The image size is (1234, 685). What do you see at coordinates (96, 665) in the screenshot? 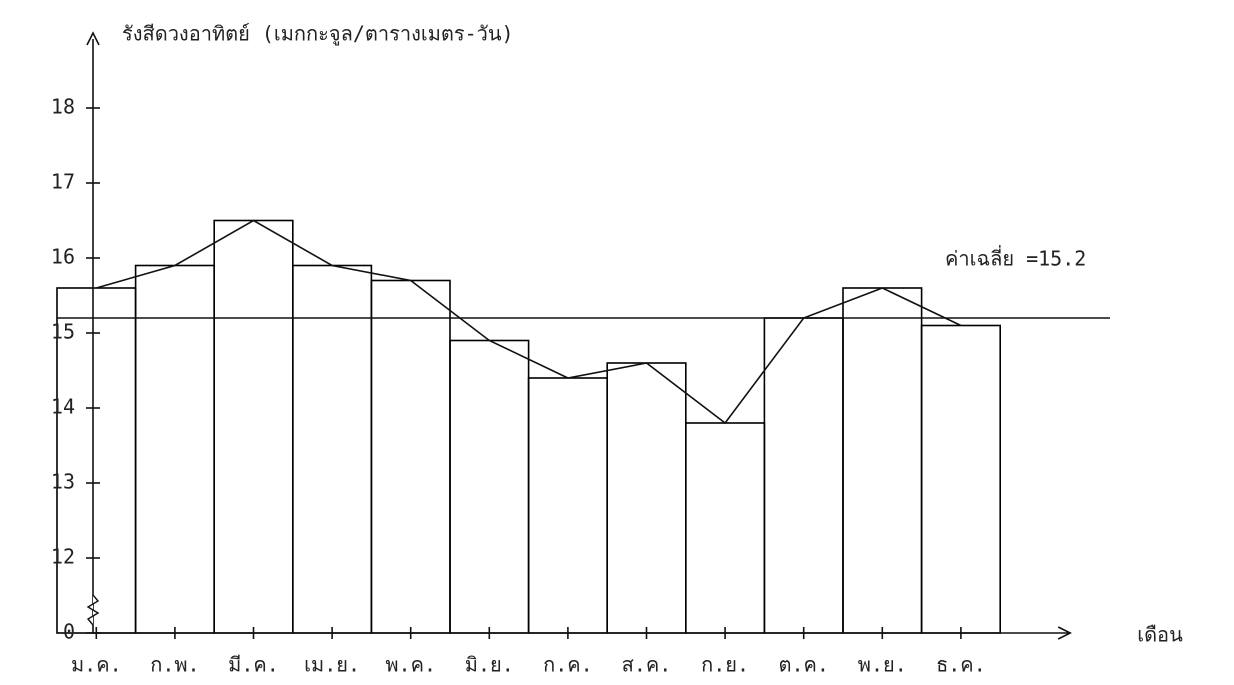
I see `x-tick-label: ม.ค.` at bounding box center [96, 665].